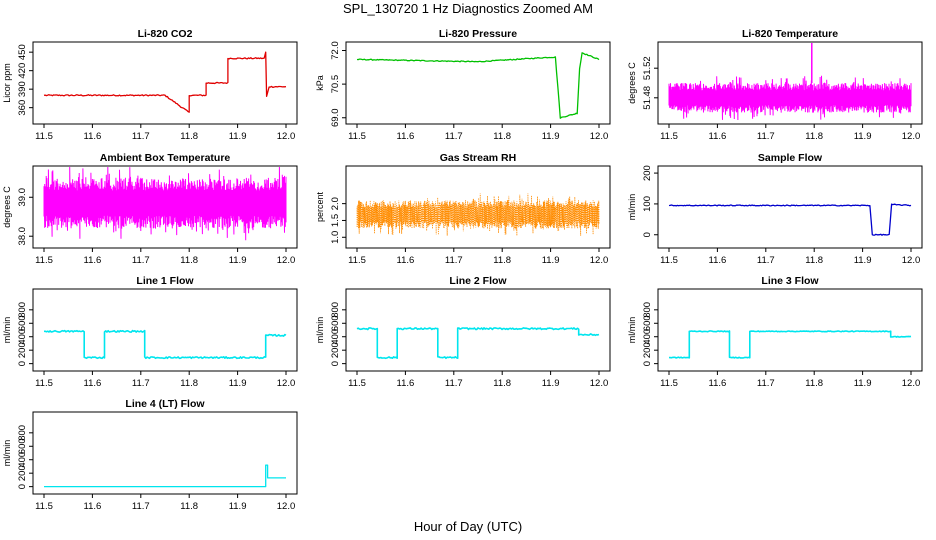 The image size is (936, 540). I want to click on y-tick-label: 1.0, so click(335, 237).